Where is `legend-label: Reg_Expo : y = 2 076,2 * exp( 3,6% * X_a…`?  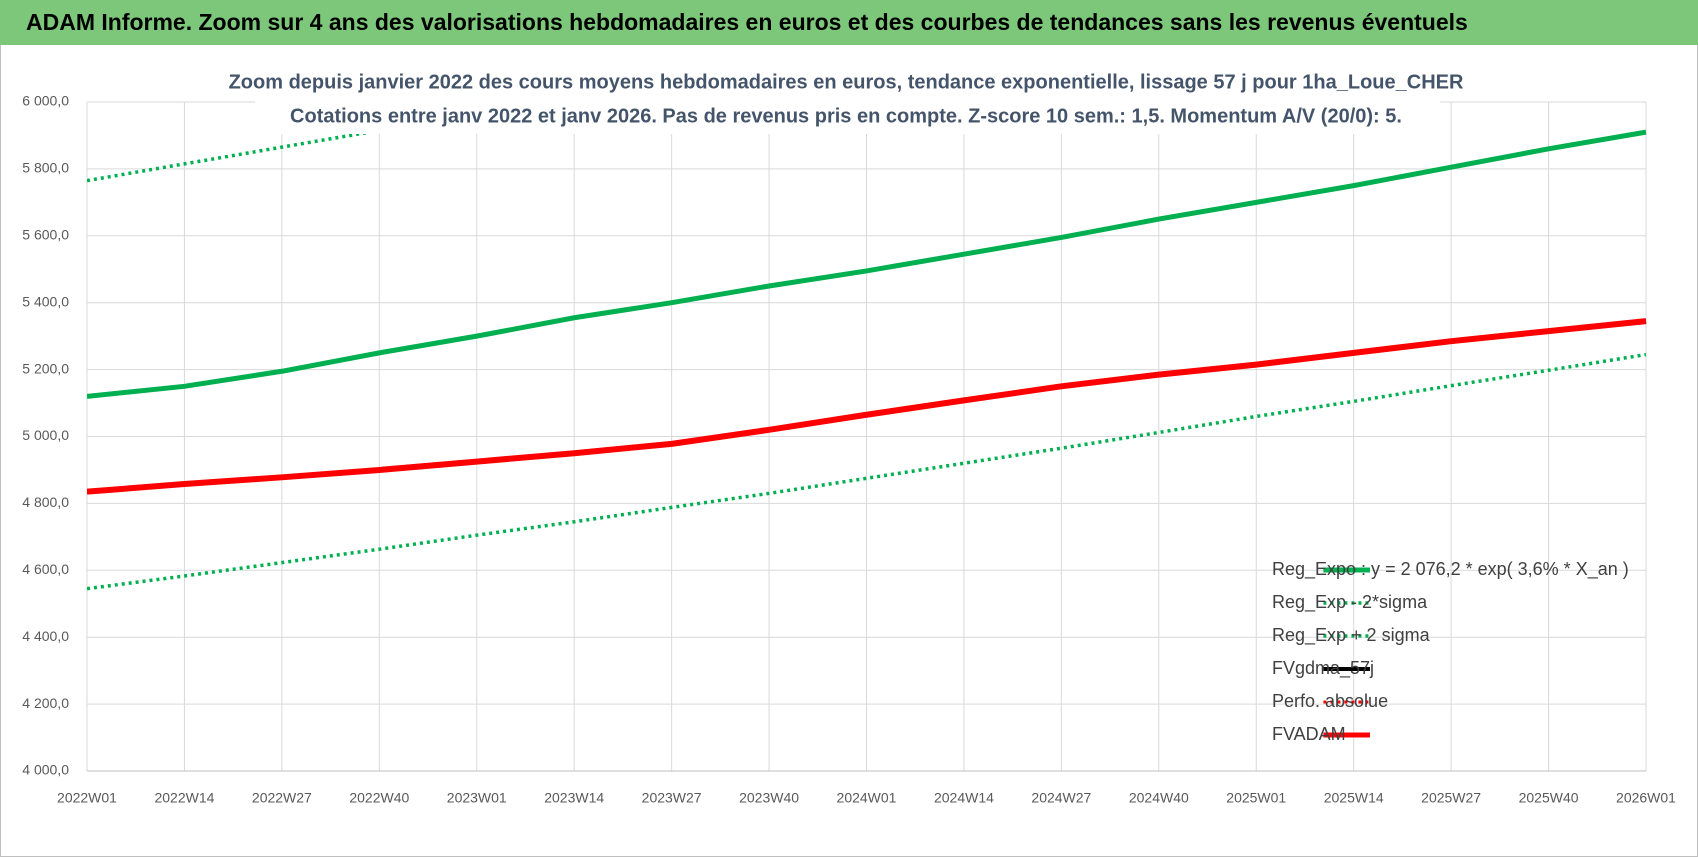
legend-label: Reg_Expo : y = 2 076,2 * exp( 3,6% * X_a… is located at coordinates (1450, 569).